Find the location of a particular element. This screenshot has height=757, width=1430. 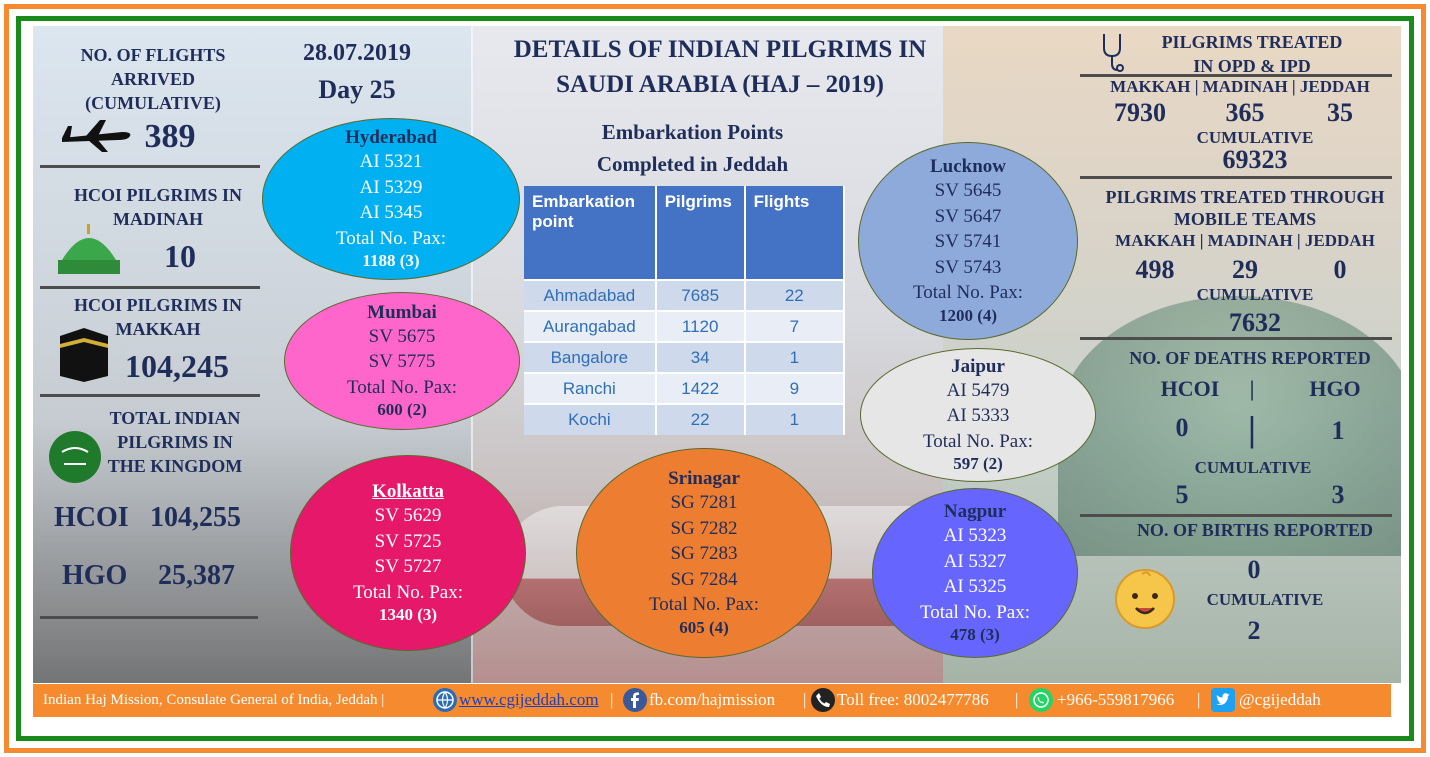

table-cell: 7 is located at coordinates (795, 326).